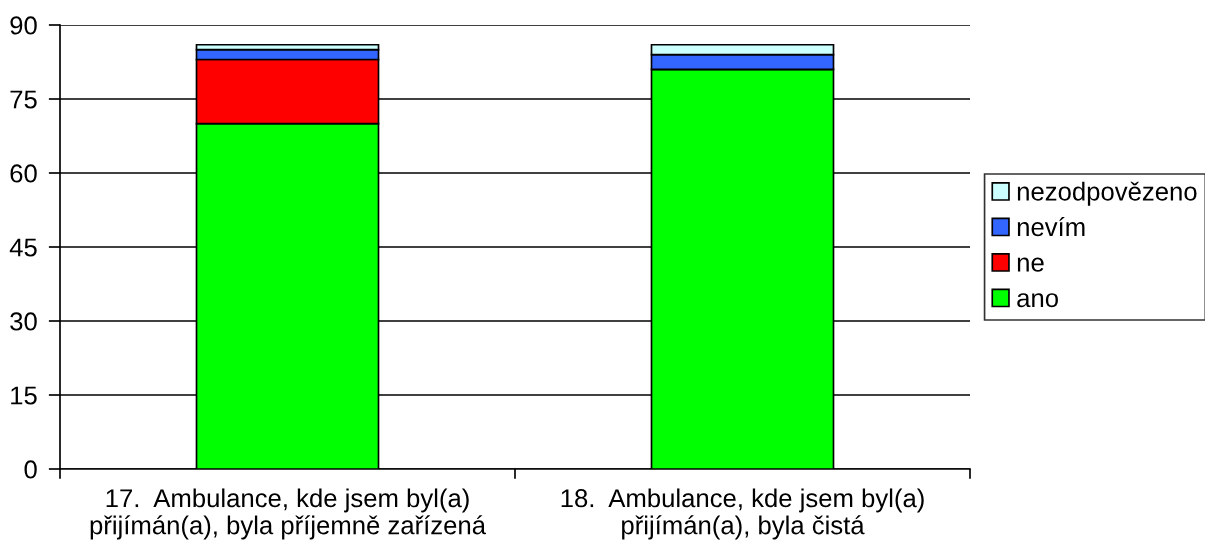 The height and width of the screenshot is (554, 1205). Describe the element at coordinates (23, 247) in the screenshot. I see `y-tick-label: 45` at that location.